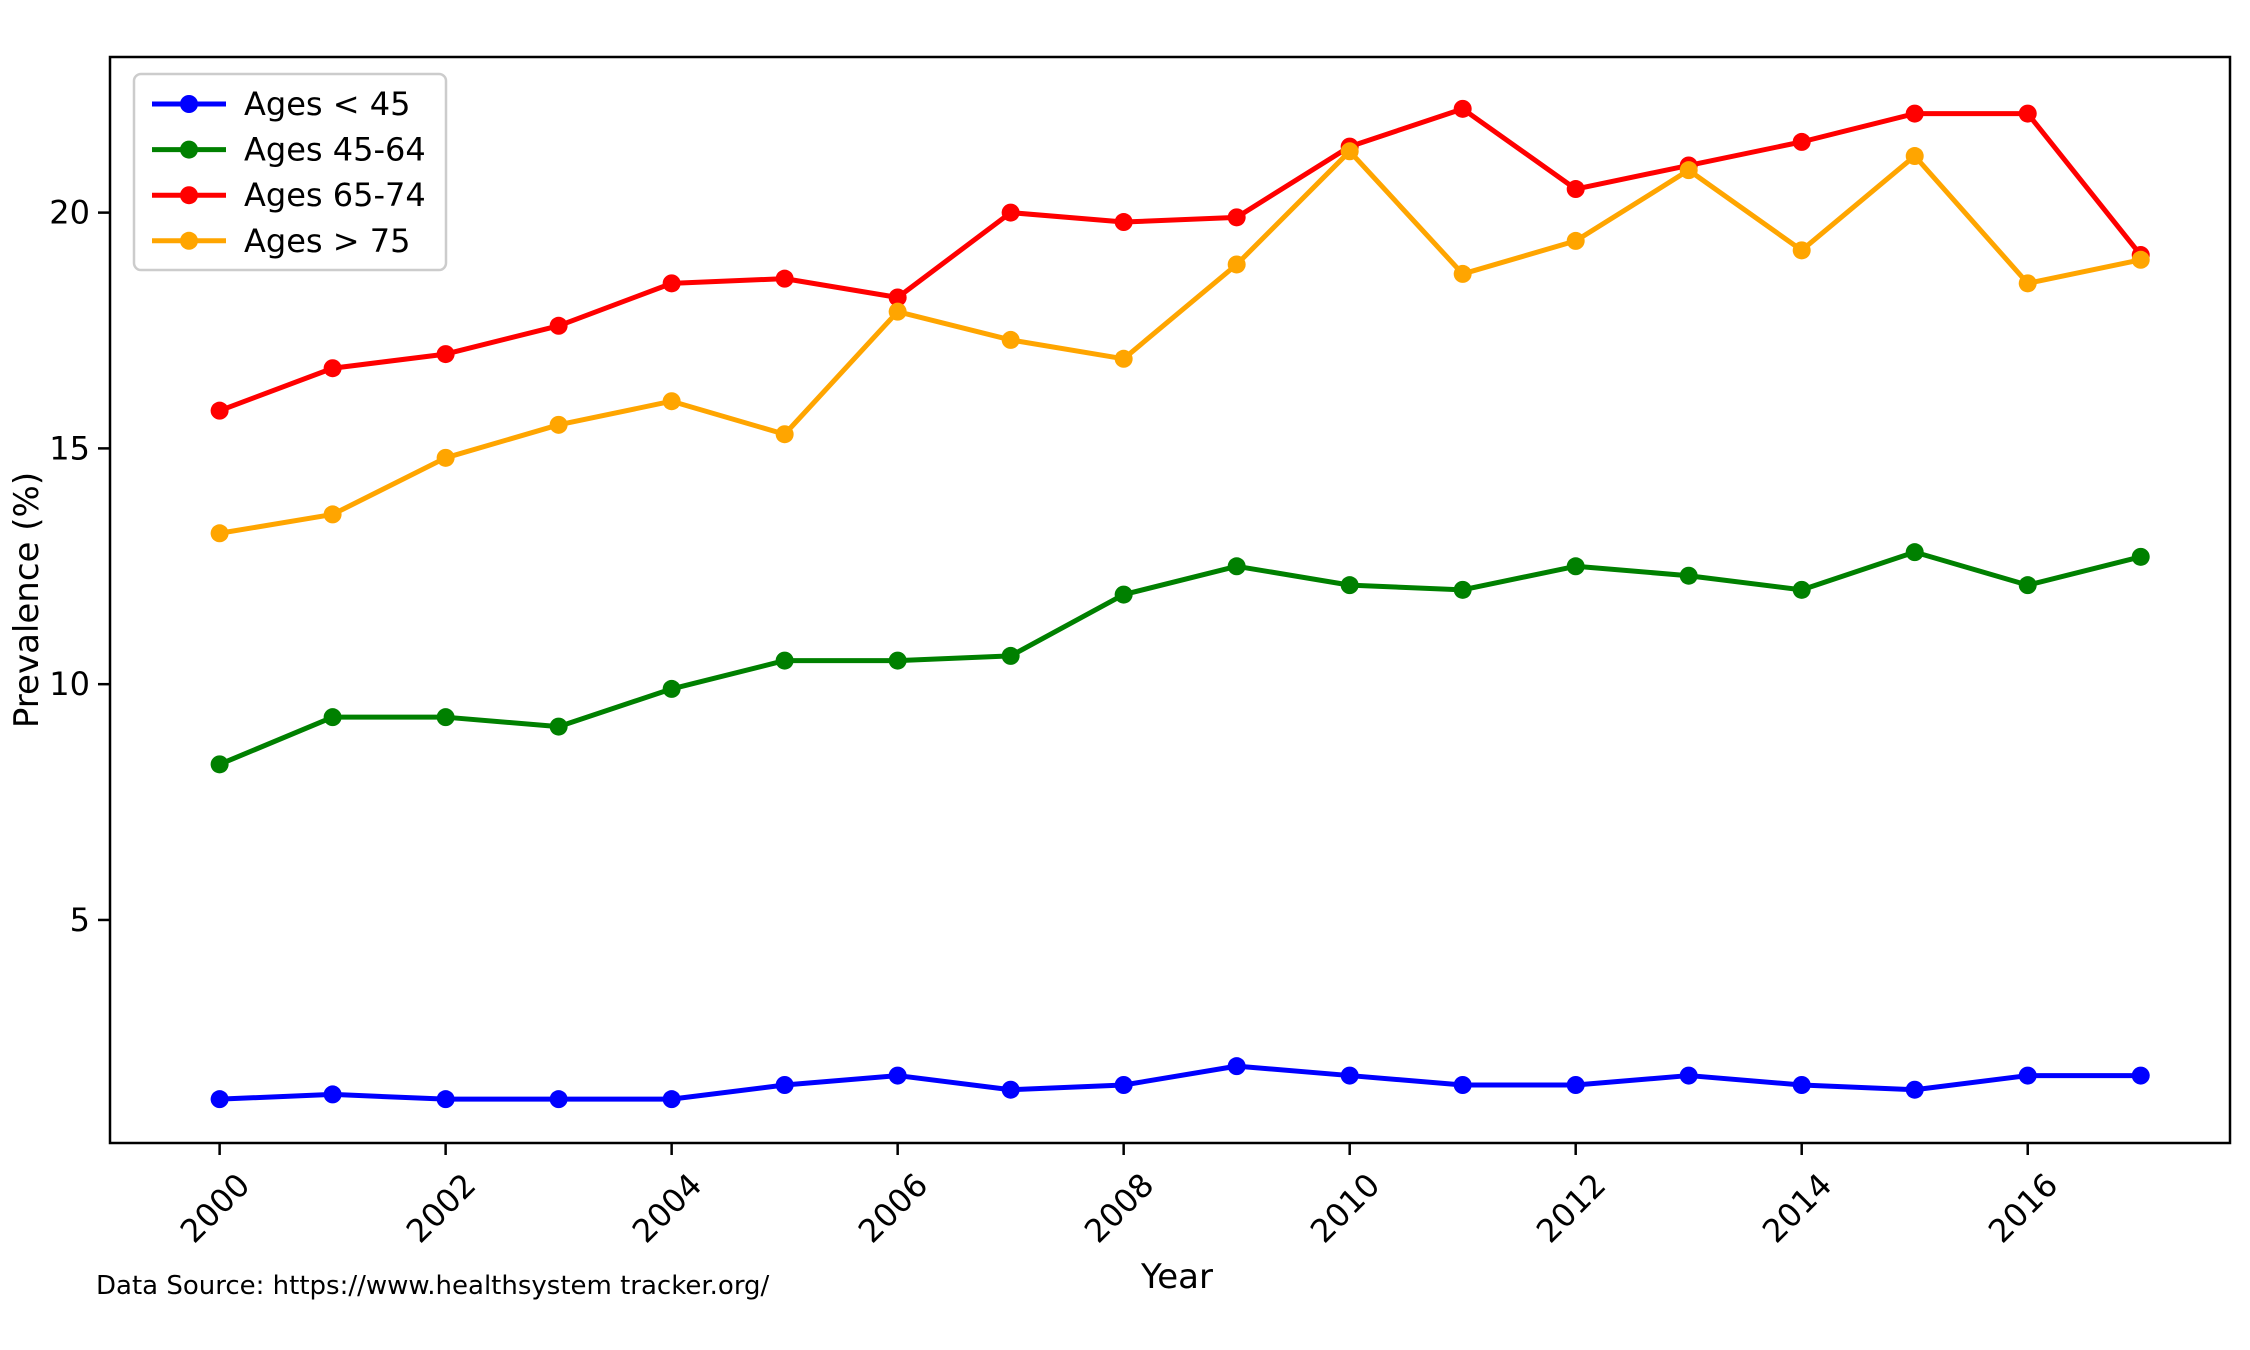 This screenshot has height=1350, width=2250. I want to click on y-tick-label: 5, so click(80, 920).